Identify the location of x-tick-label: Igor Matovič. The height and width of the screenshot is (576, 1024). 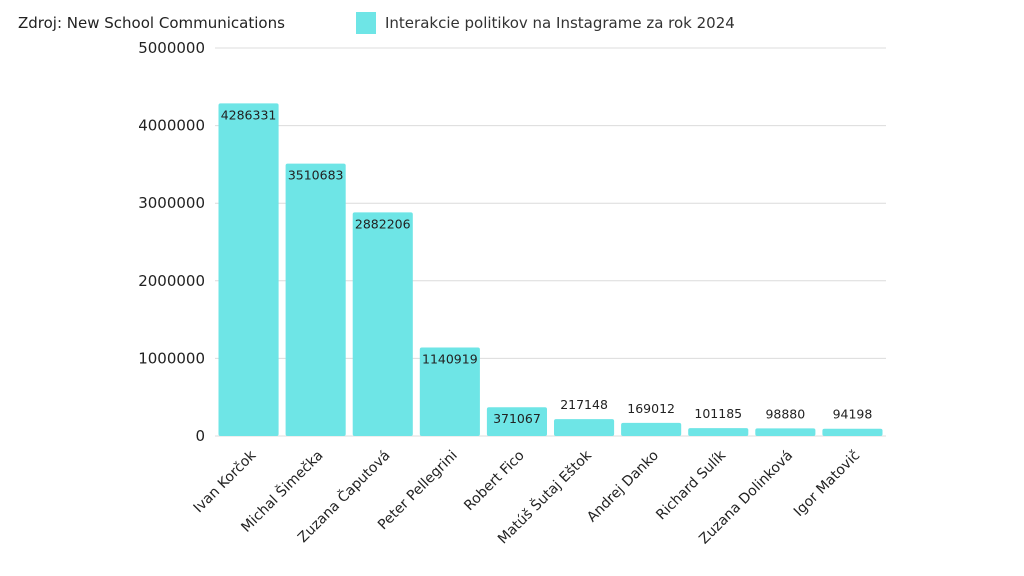
(827, 484).